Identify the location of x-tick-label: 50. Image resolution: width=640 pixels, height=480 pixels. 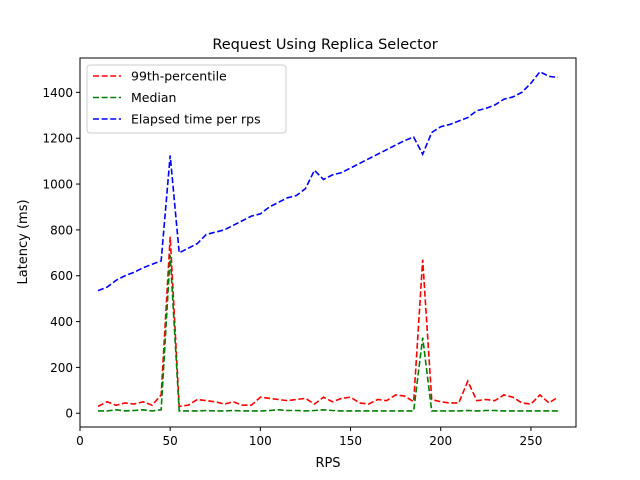
(170, 441).